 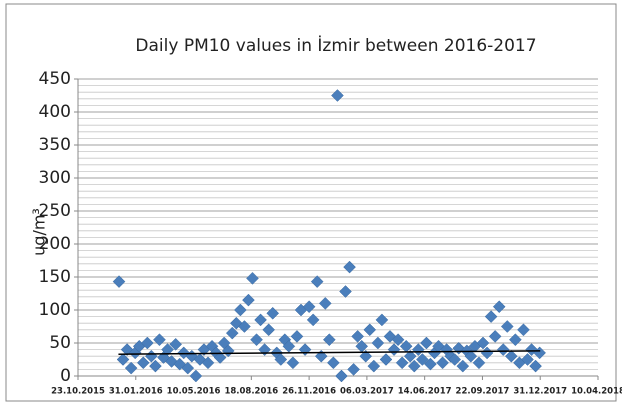 What do you see at coordinates (251, 392) in the screenshot?
I see `x-tick-label: 18.08.2016` at bounding box center [251, 392].